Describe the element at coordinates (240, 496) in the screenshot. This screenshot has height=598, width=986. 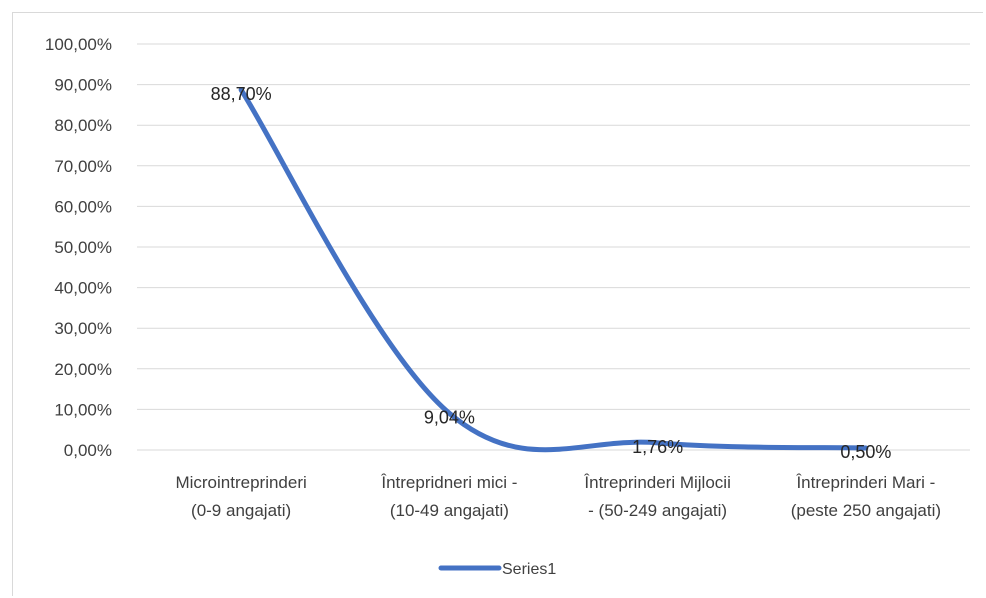
I see `x-category-label: Microintreprinderi (0-9 angajati)` at that location.